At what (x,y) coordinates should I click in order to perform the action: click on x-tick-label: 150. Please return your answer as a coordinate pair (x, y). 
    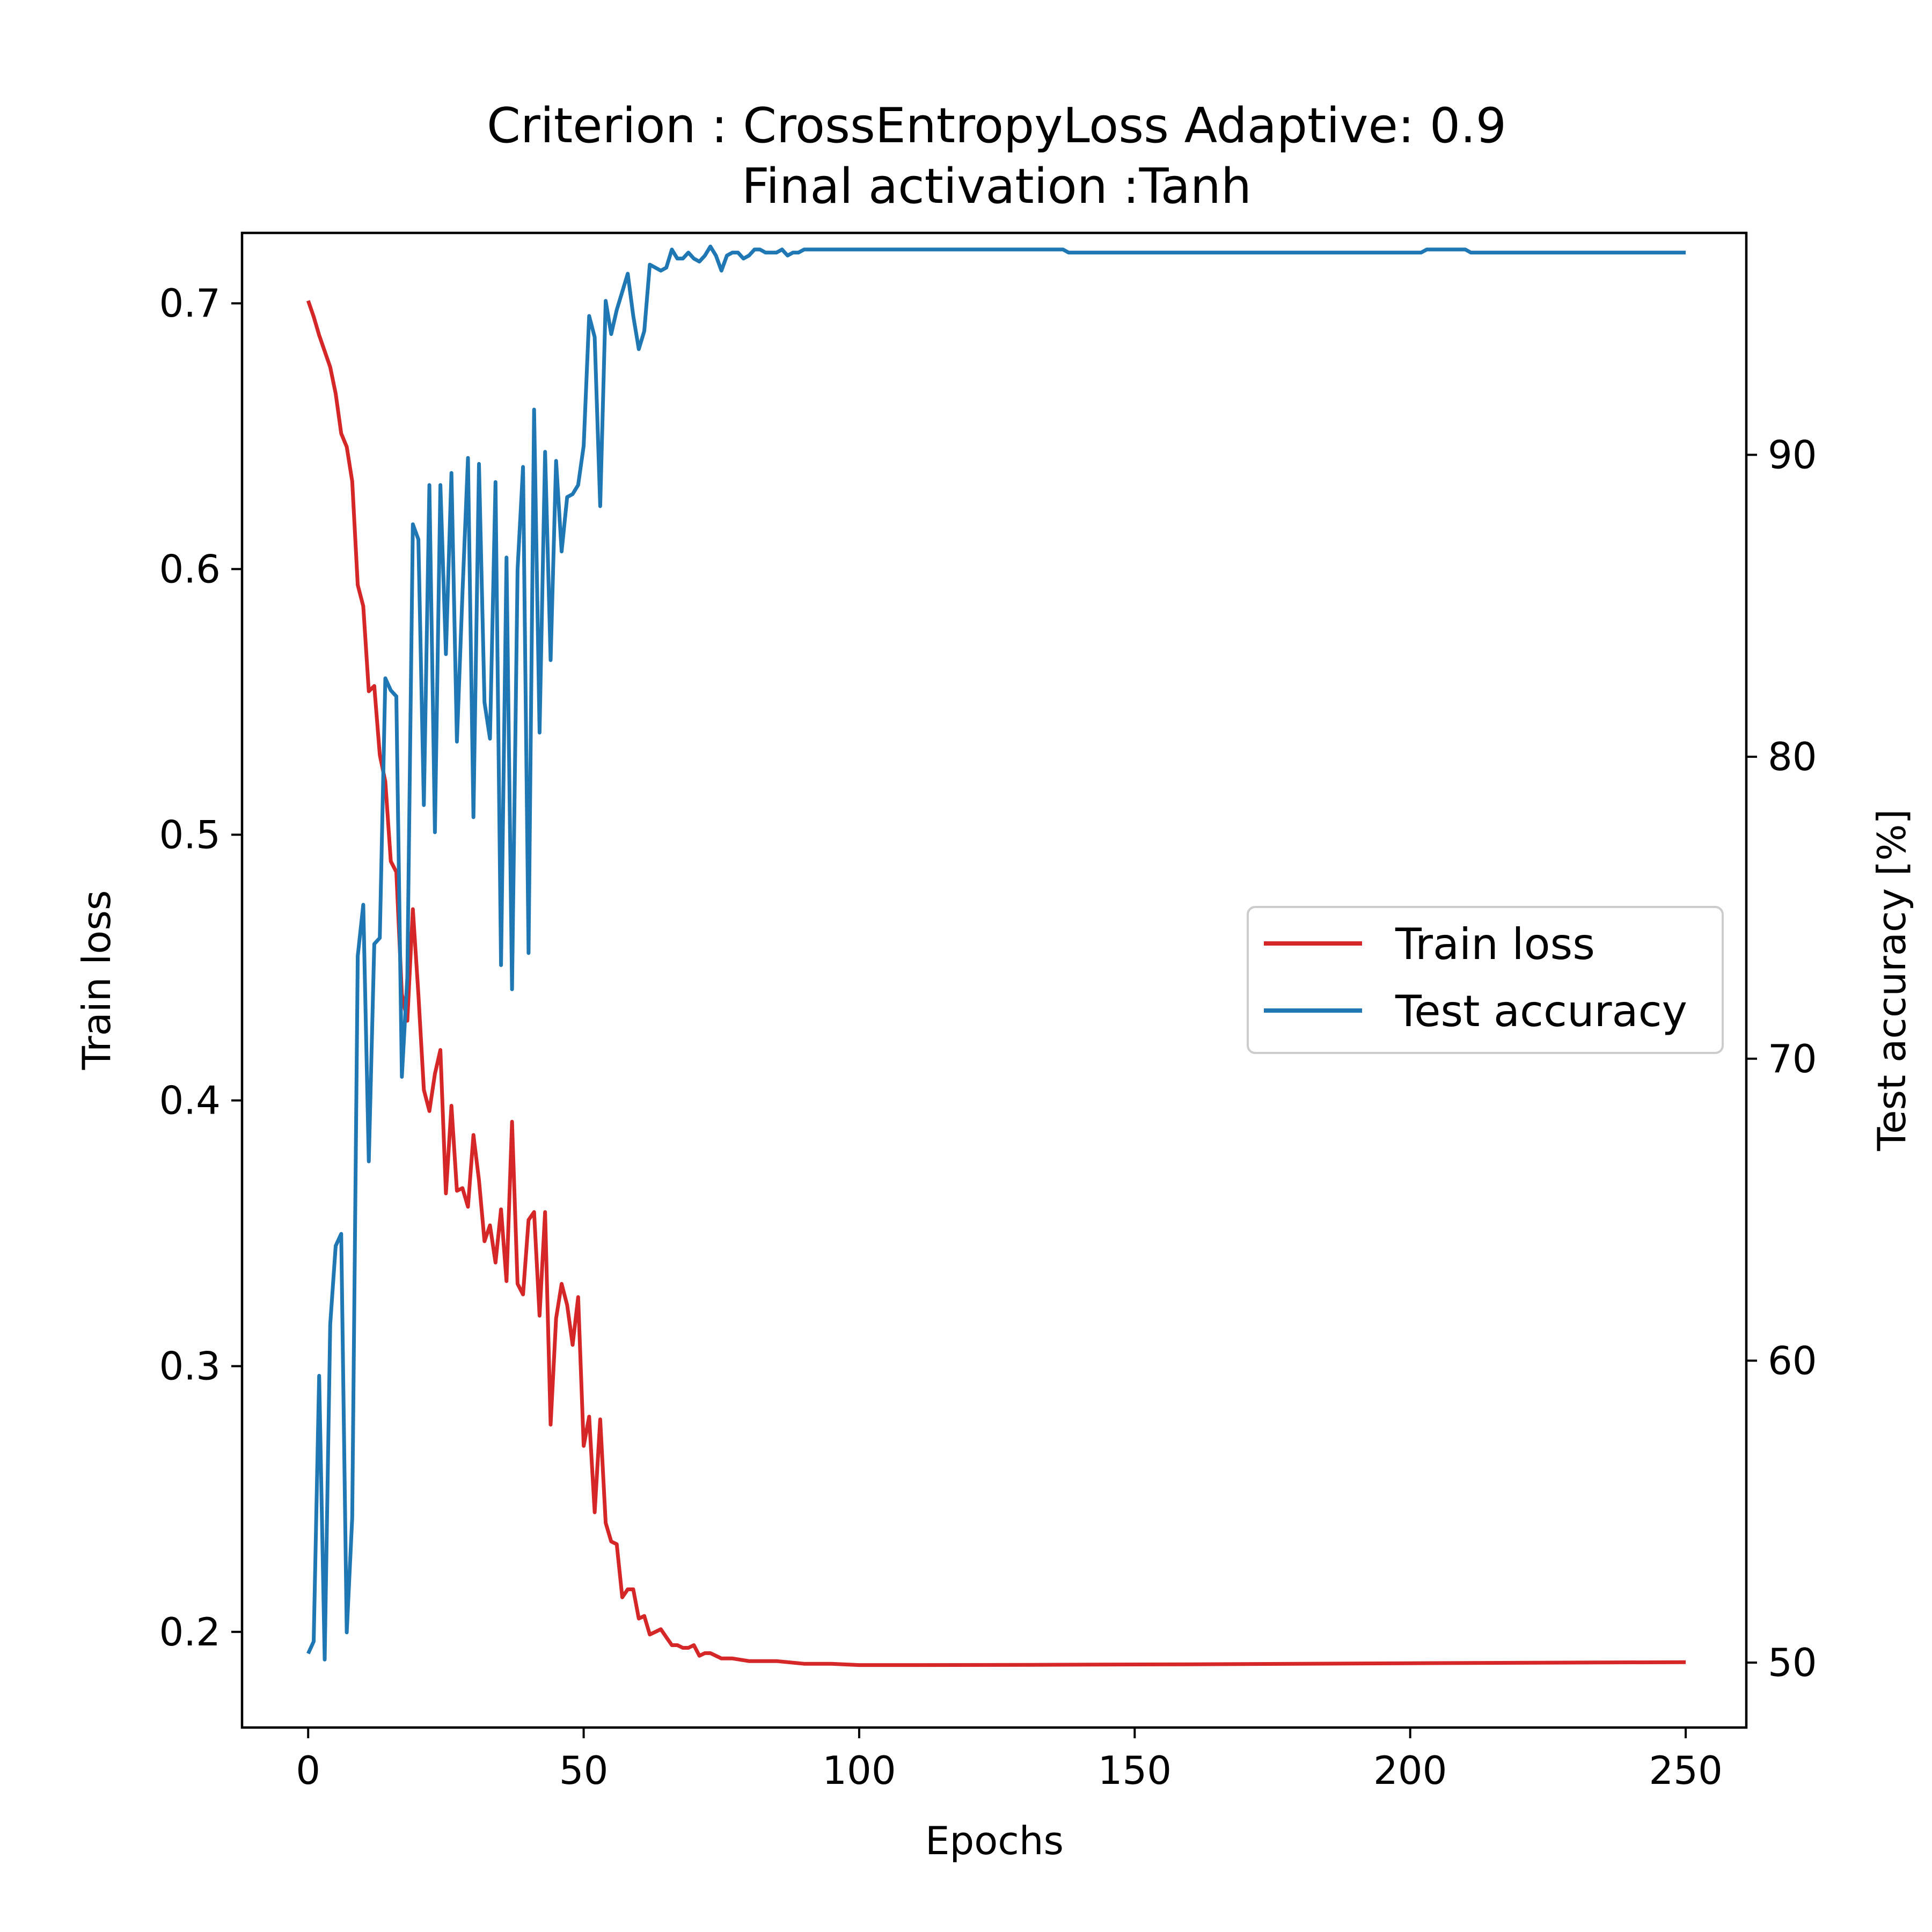
    Looking at the image, I should click on (1135, 1770).